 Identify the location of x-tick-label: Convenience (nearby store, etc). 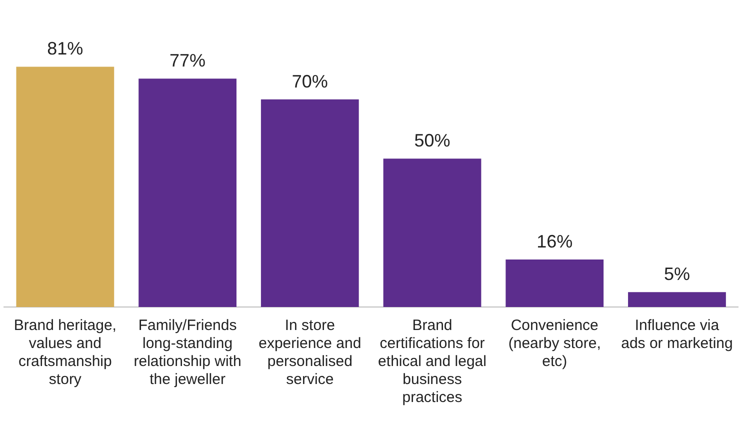
(554, 343).